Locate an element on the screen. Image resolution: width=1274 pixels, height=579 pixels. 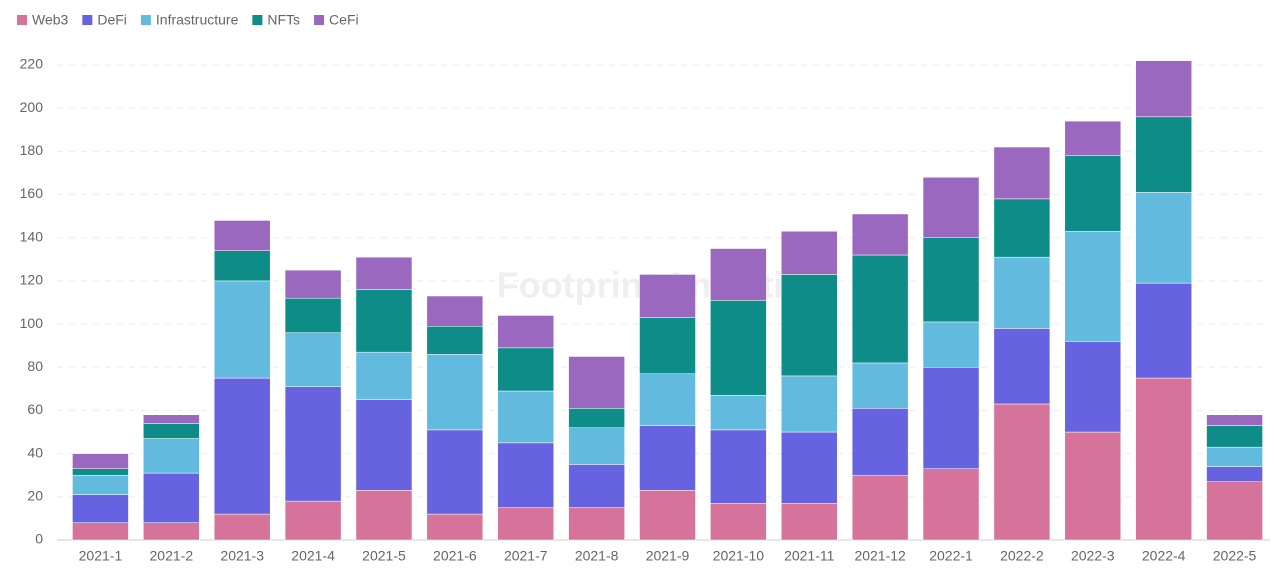
legend-label: DeFi is located at coordinates (112, 20).